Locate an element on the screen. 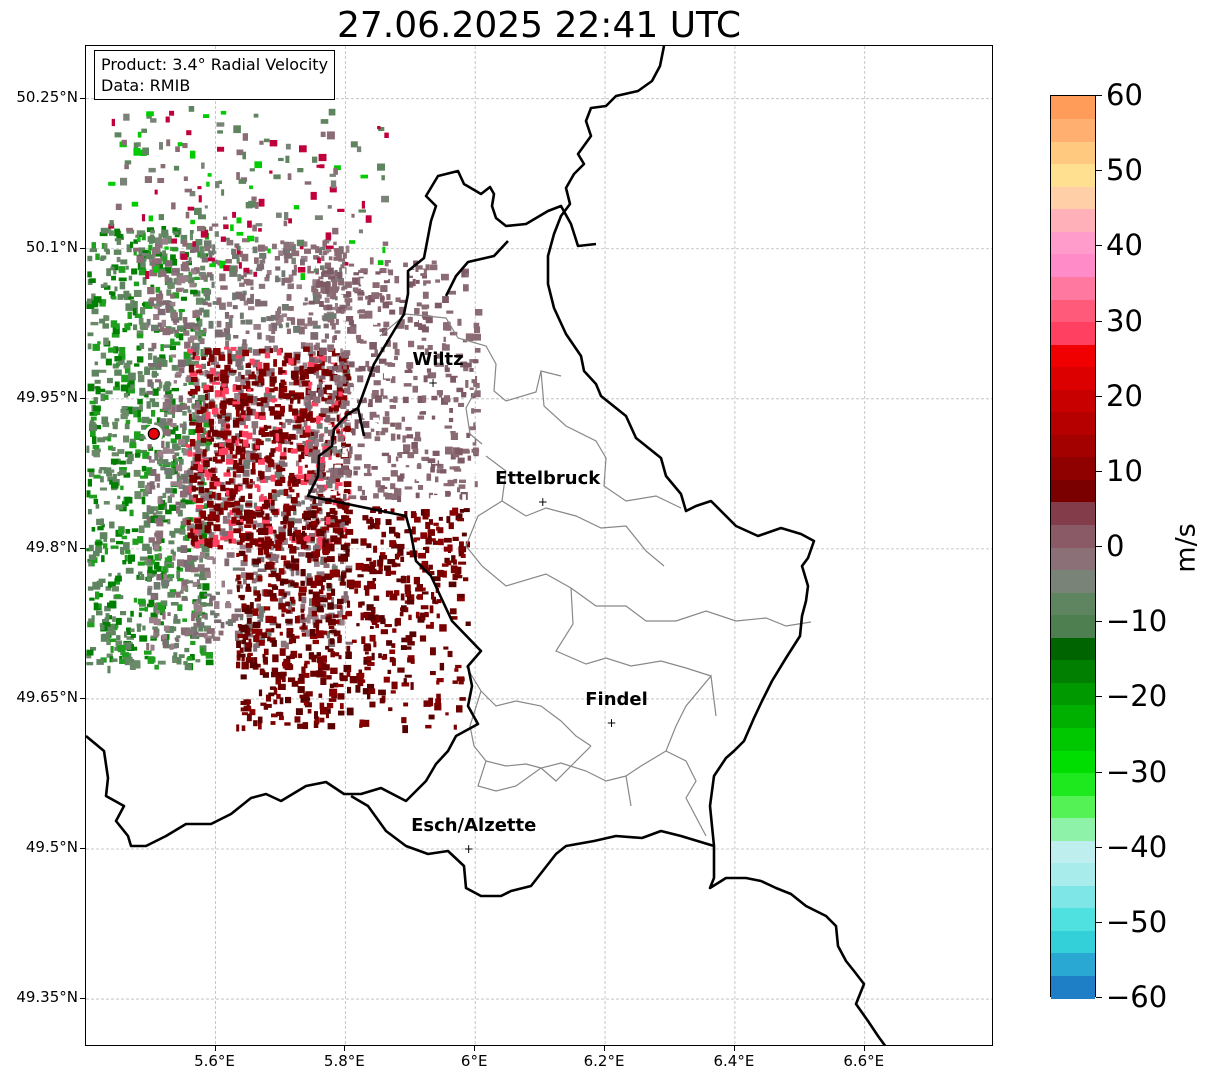 This screenshot has width=1207, height=1081. lat-tick-label: 49.65°N is located at coordinates (47, 696).